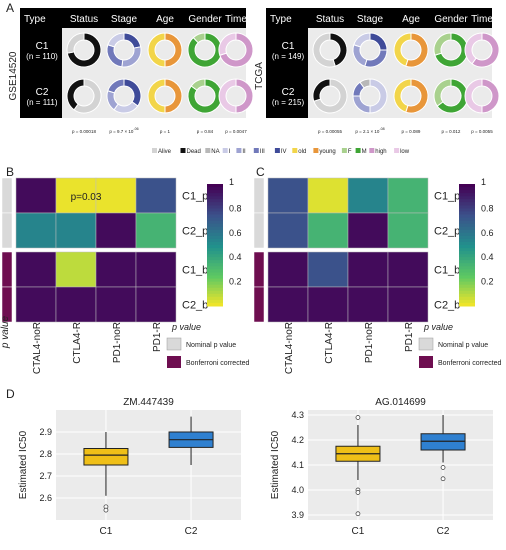 This screenshot has height=550, width=506. Describe the element at coordinates (165, 152) in the screenshot. I see `legend-label-Alive: Alive` at that location.